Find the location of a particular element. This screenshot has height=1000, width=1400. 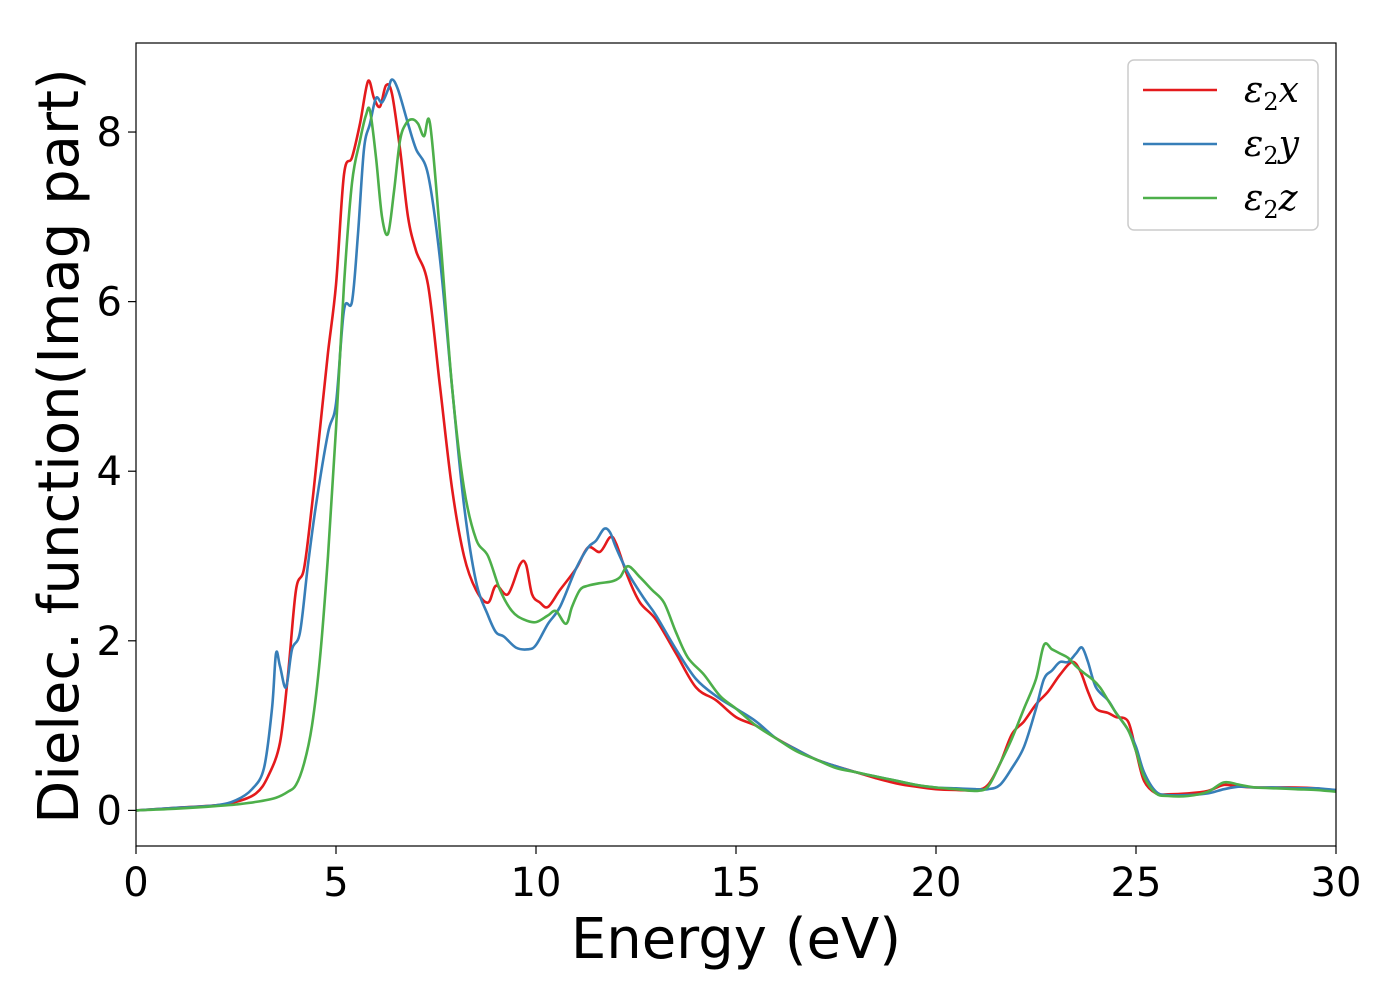

x-axis-ticks: 0 5 10 15 20 25 30 is located at coordinates (742, 876).